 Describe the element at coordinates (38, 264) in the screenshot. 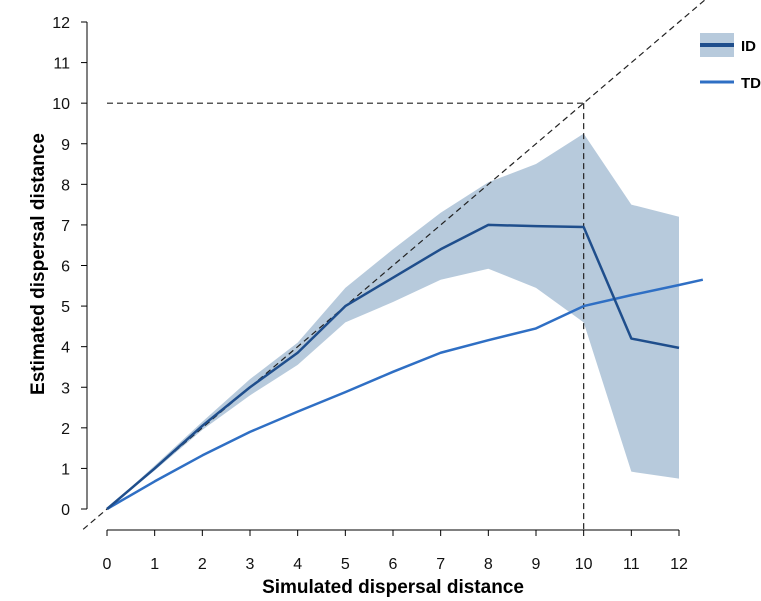

I see `y-axis-title: Estimated dispersal distance` at that location.